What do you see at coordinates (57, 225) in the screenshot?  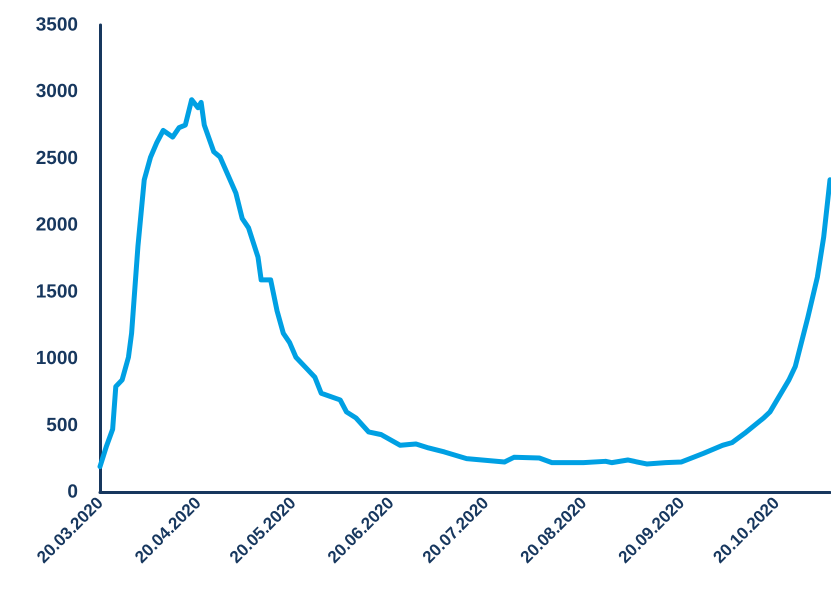 I see `y-tick-label: 2000` at bounding box center [57, 225].